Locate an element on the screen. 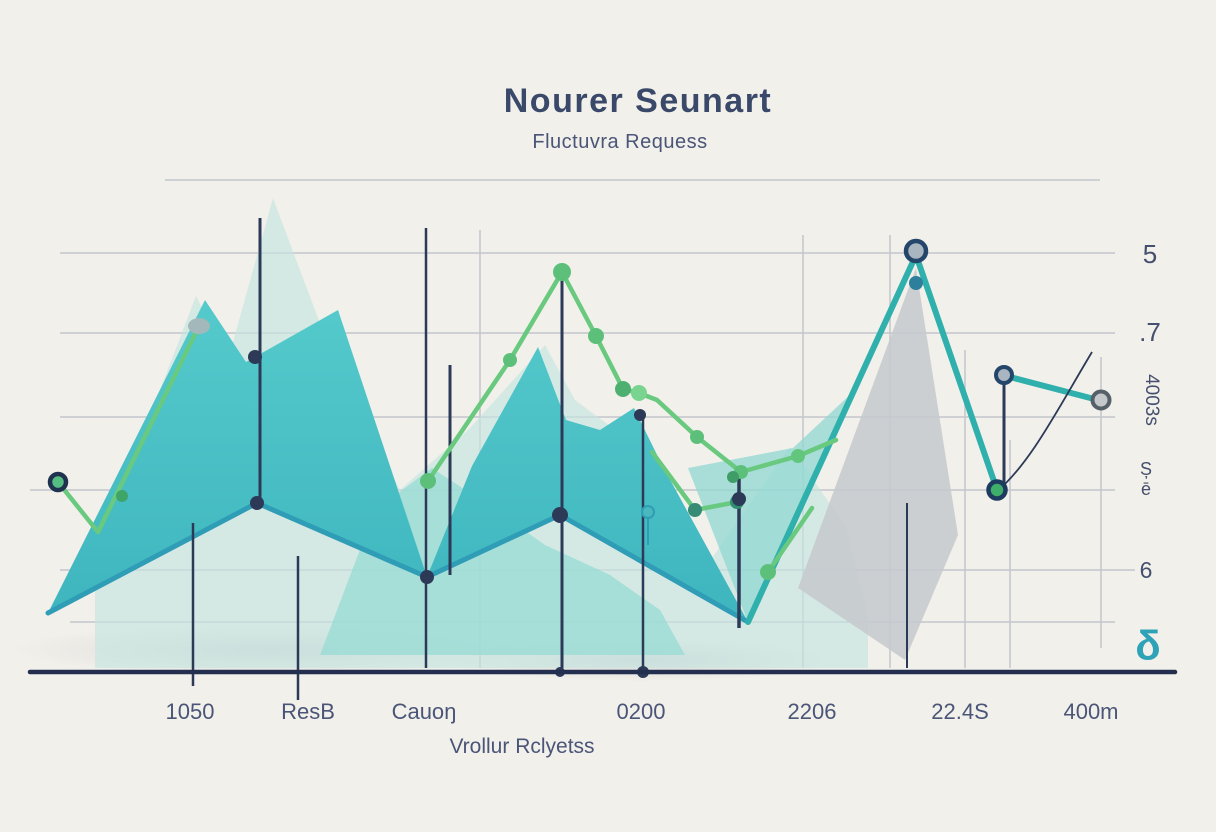 This screenshot has width=1216, height=832. ring-marker-right-grey is located at coordinates (1004, 375).